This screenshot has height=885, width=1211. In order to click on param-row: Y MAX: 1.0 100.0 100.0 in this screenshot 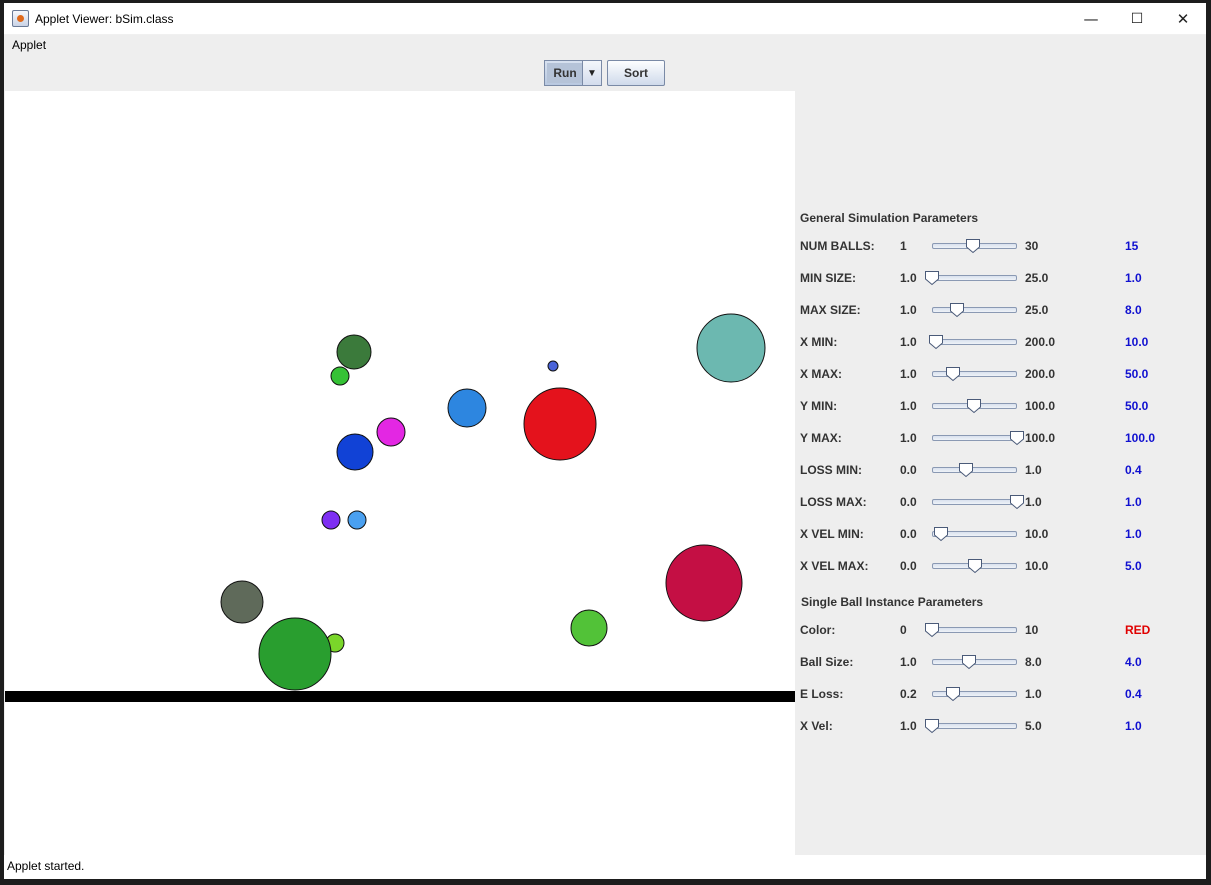, I will do `click(1000, 438)`.